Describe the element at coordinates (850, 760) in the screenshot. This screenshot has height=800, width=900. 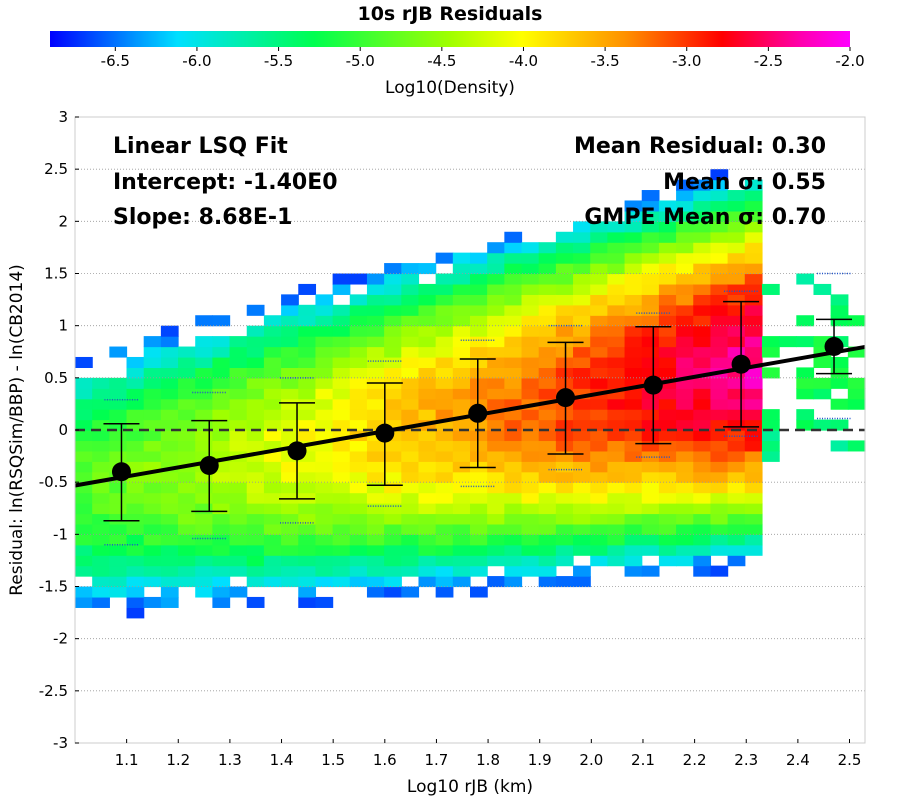
I see `x-tick-label: 2.5` at that location.